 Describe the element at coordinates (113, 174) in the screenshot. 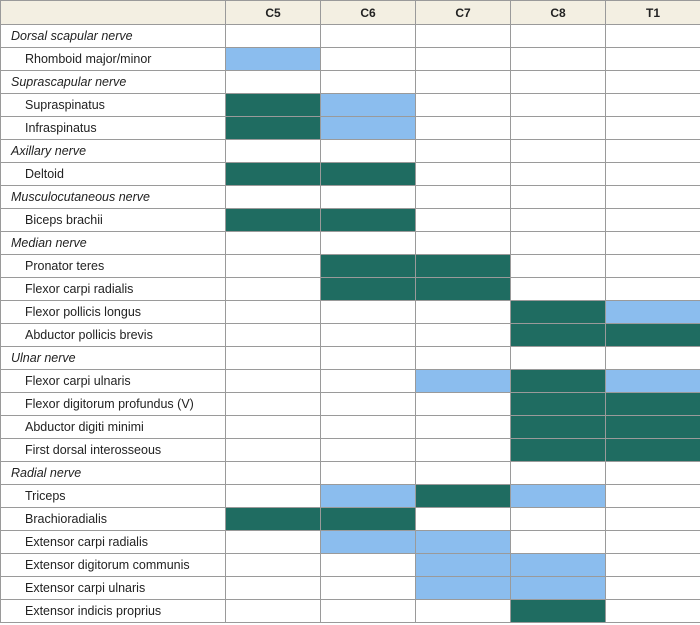

I see `muscle-name: Deltoid` at that location.